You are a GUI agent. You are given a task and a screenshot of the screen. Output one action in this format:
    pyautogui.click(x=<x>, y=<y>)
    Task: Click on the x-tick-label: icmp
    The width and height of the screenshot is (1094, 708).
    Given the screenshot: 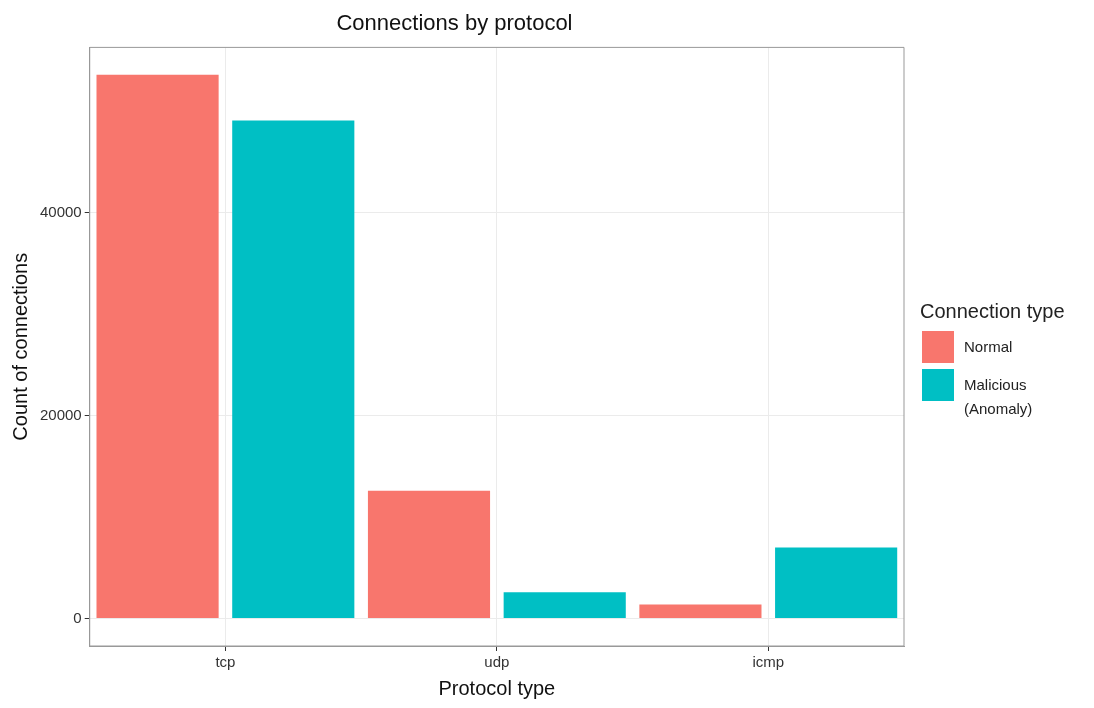 What is the action you would take?
    pyautogui.click(x=768, y=662)
    